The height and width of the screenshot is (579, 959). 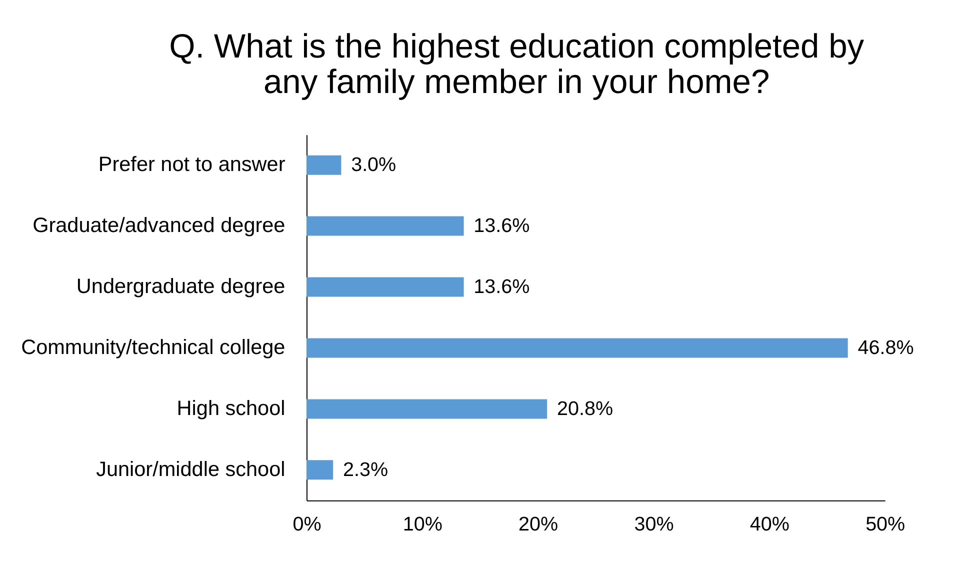 What do you see at coordinates (153, 347) in the screenshot?
I see `y-tick-label: Community/technical college` at bounding box center [153, 347].